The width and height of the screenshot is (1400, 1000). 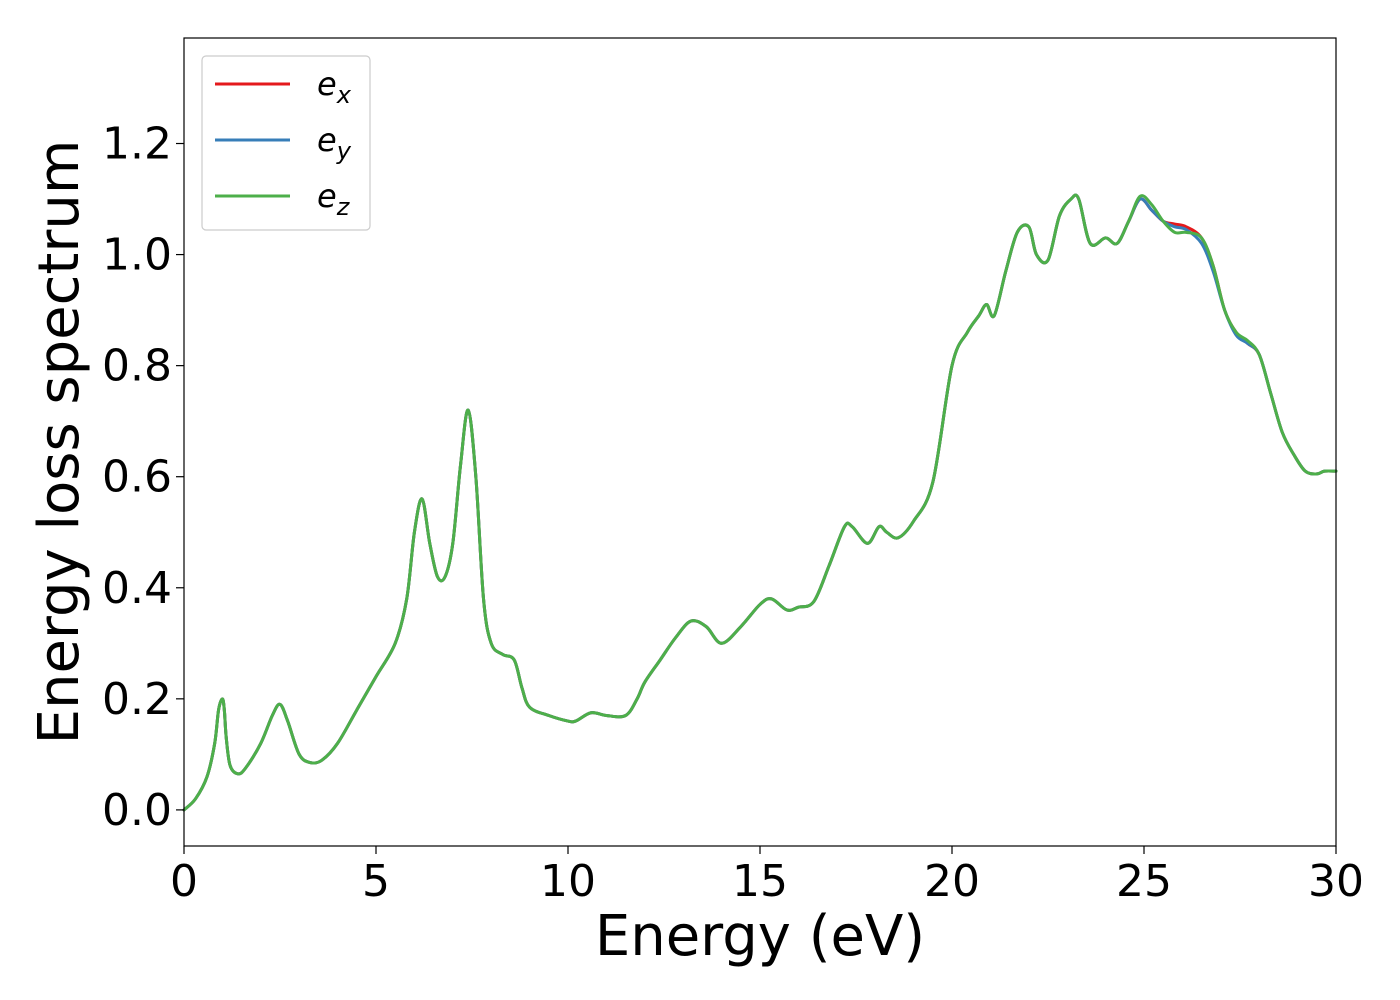 What do you see at coordinates (137, 477) in the screenshot?
I see `y-tick-label: 0.6` at bounding box center [137, 477].